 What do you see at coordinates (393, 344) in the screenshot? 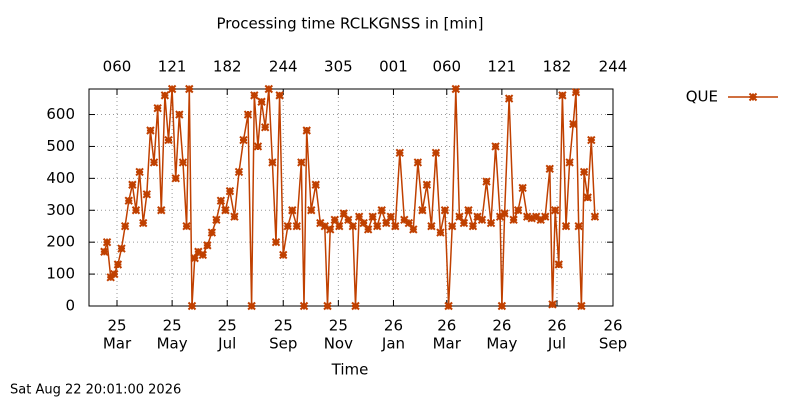
I see `x-tick-label: Jan` at bounding box center [393, 344].